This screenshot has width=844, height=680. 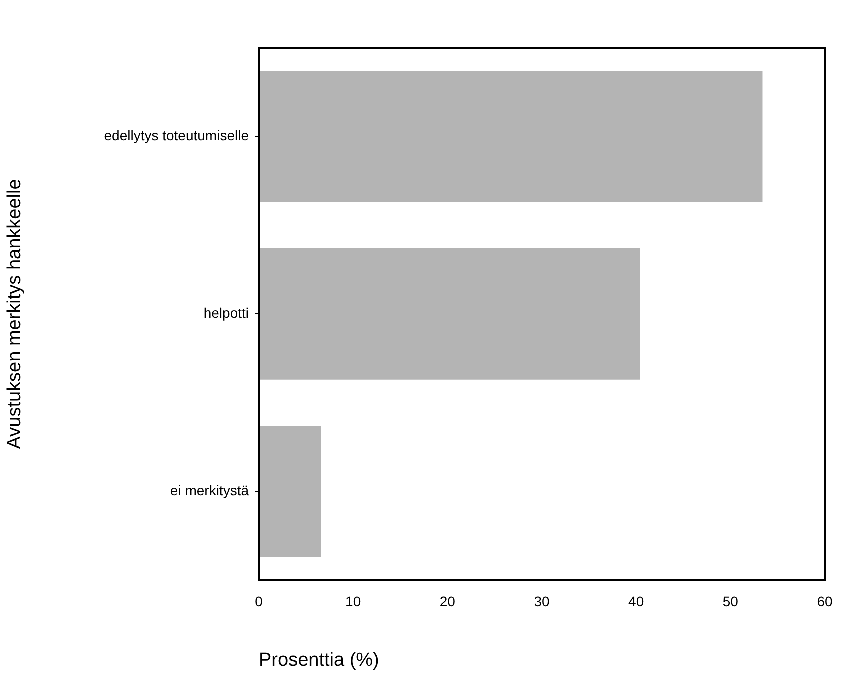 What do you see at coordinates (319, 660) in the screenshot?
I see `x-axis-title: Prosenttia (%)` at bounding box center [319, 660].